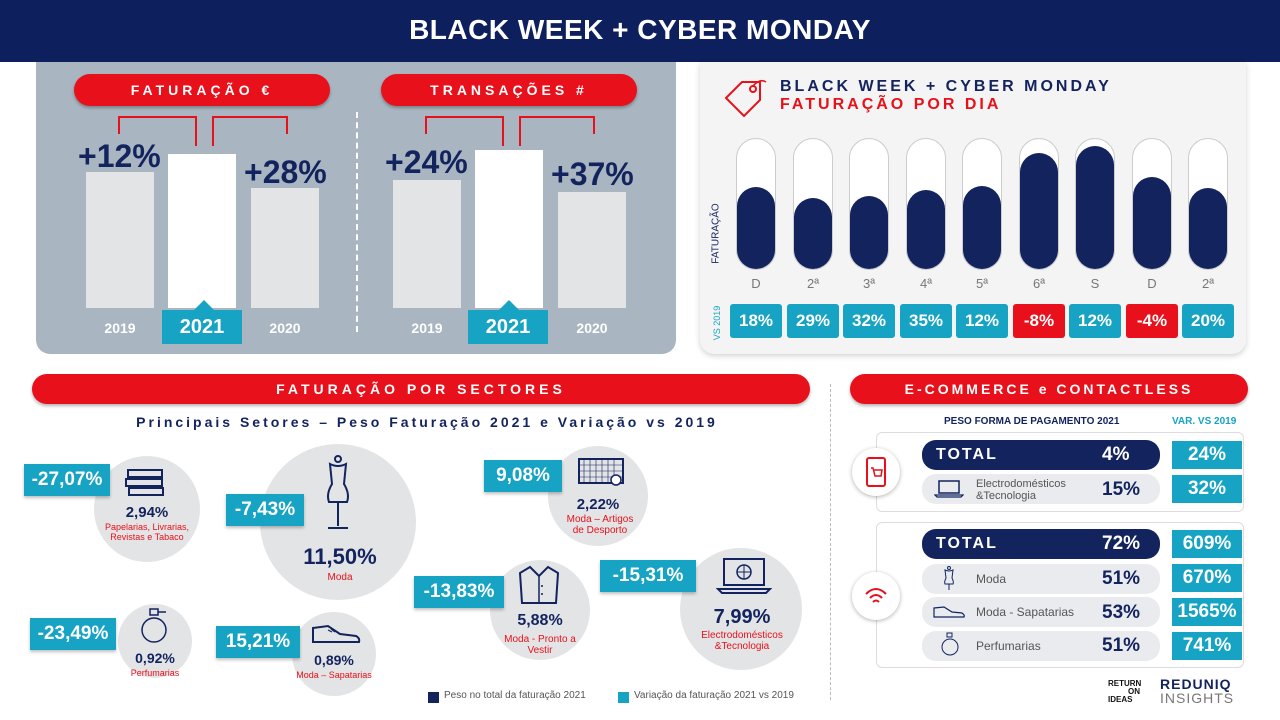 This screenshot has width=1280, height=720. Describe the element at coordinates (717, 323) in the screenshot. I see `vs-2019-label: VS 2019` at that location.